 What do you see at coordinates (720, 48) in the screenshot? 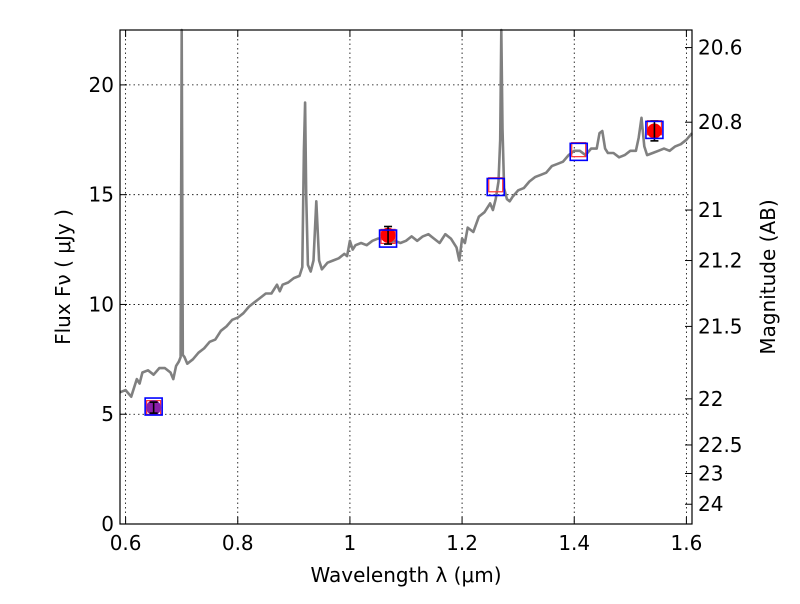
I see `right-tick-label: 20.6` at bounding box center [720, 48].